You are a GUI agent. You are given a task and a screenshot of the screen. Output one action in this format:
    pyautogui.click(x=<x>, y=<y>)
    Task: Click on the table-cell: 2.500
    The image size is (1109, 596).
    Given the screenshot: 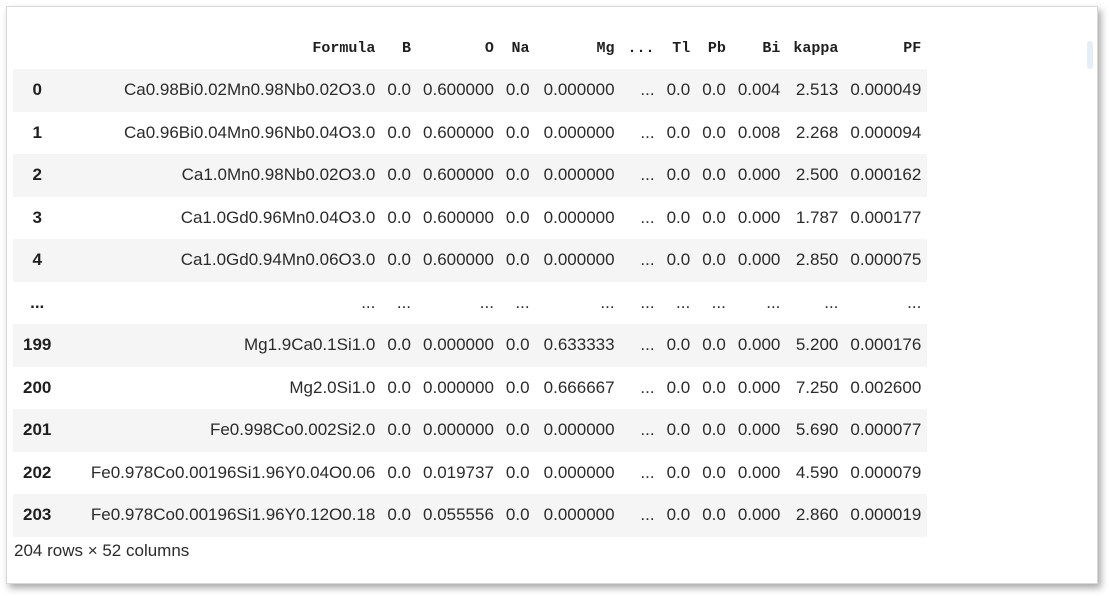 What is the action you would take?
    pyautogui.click(x=817, y=175)
    